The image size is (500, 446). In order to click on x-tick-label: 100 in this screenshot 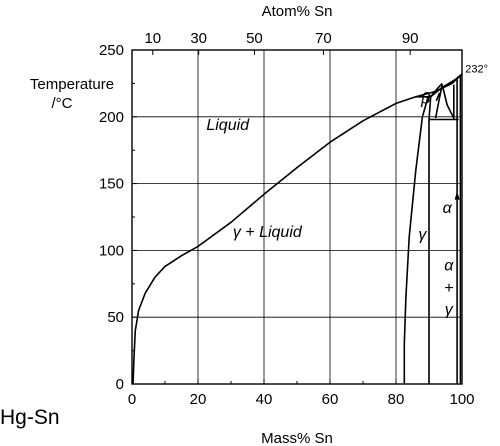, I will do `click(461, 399)`.